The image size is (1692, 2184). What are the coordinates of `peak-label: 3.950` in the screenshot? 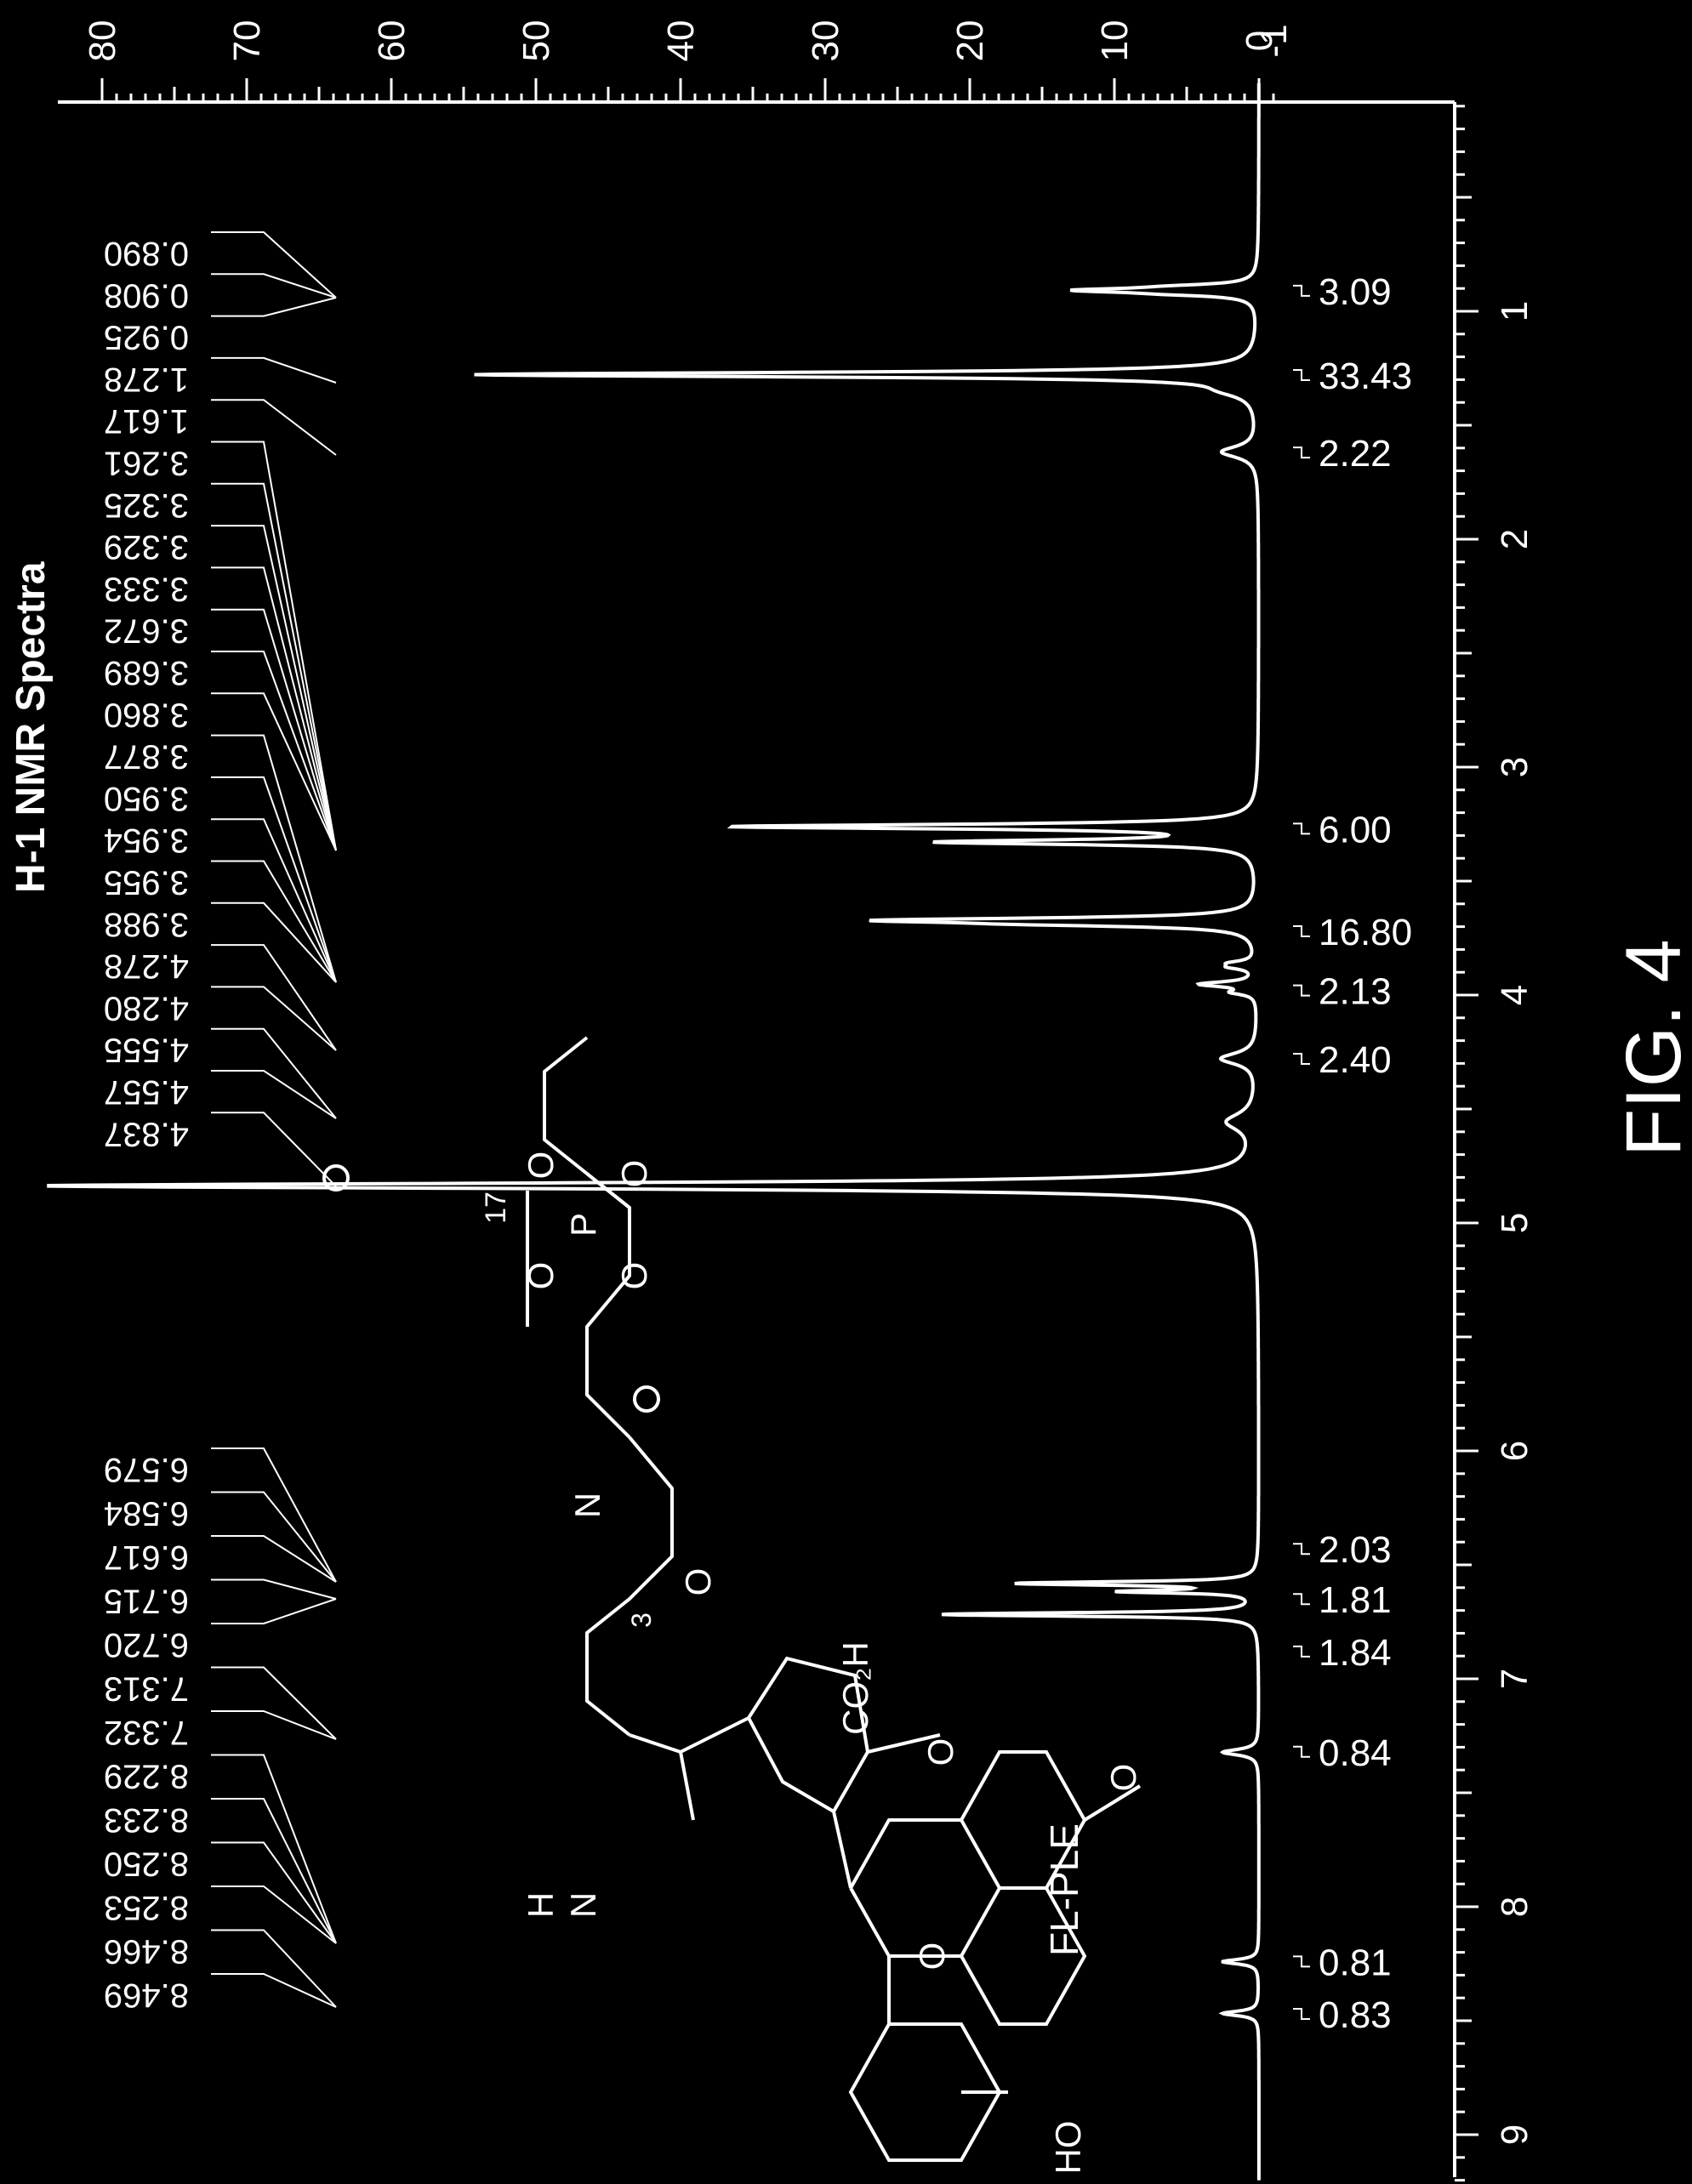 It's located at (146, 798).